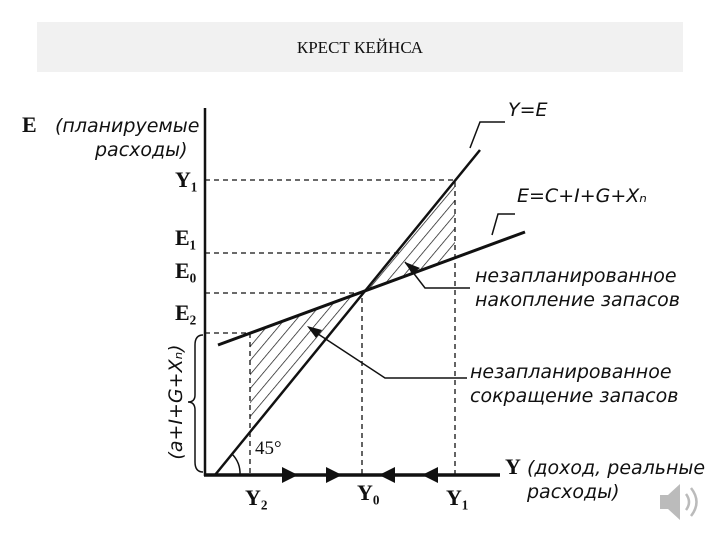 The height and width of the screenshot is (540, 720). Describe the element at coordinates (577, 300) in the screenshot. I see `annotation: накопление запасов` at that location.